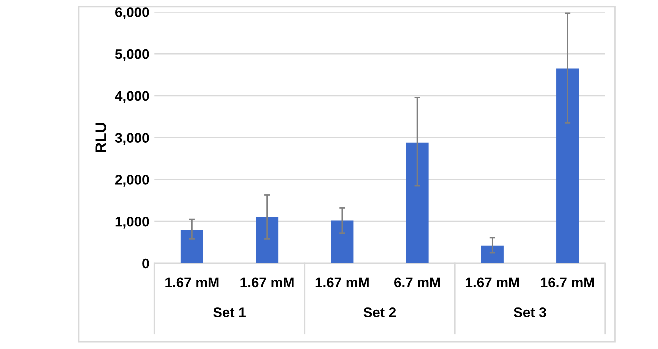 This screenshot has width=658, height=349. I want to click on y-tick-label: 4,000, so click(132, 97).